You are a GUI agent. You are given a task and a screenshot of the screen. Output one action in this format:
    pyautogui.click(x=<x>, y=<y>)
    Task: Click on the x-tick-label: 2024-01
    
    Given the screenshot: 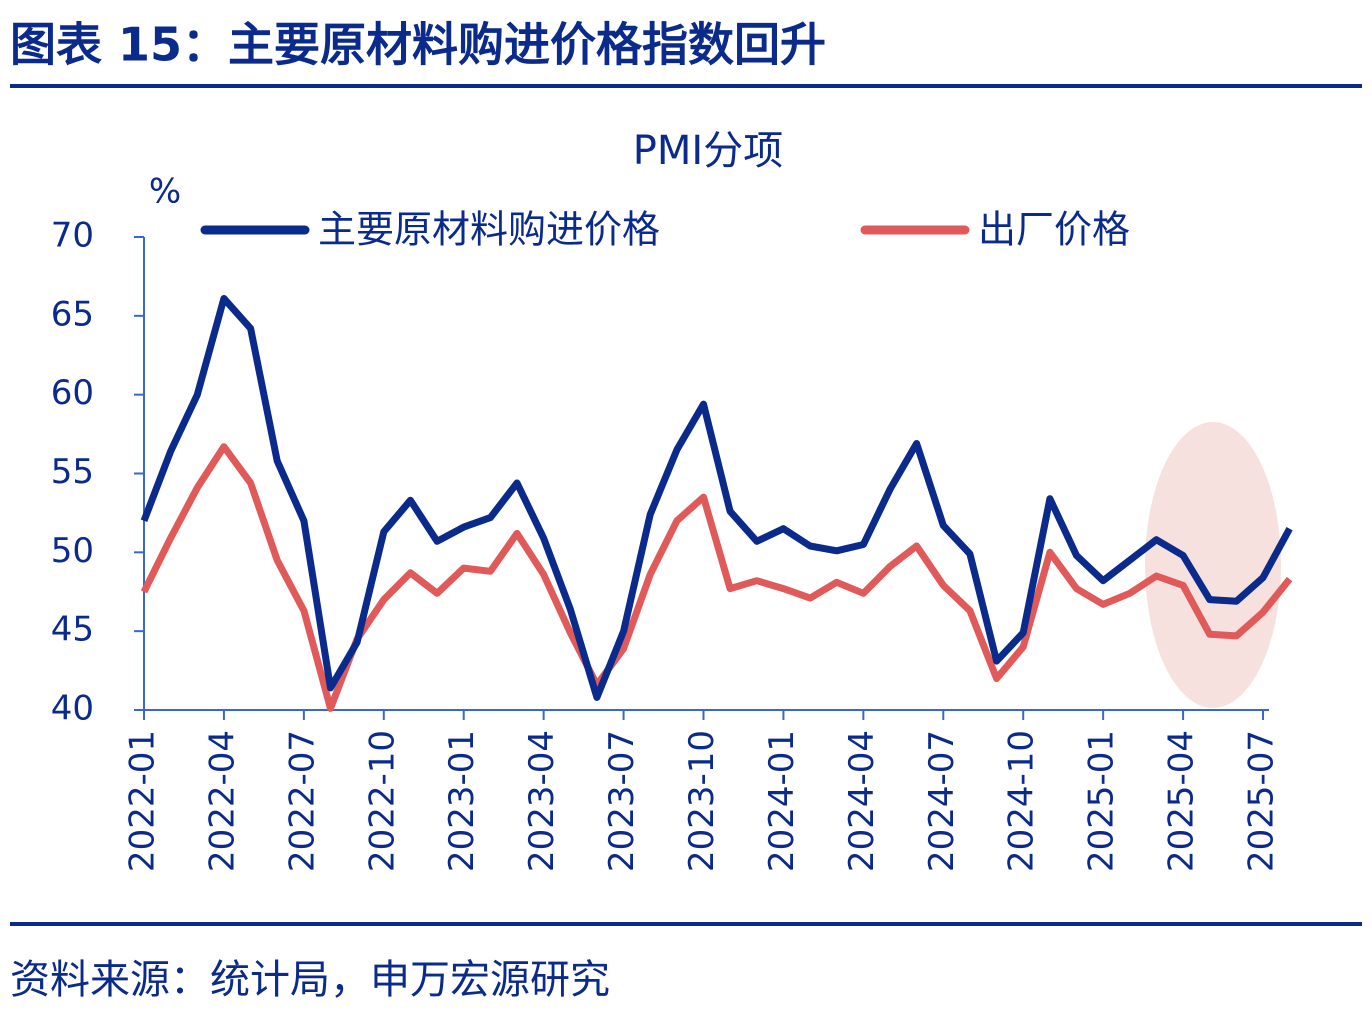 What is the action you would take?
    pyautogui.click(x=782, y=801)
    